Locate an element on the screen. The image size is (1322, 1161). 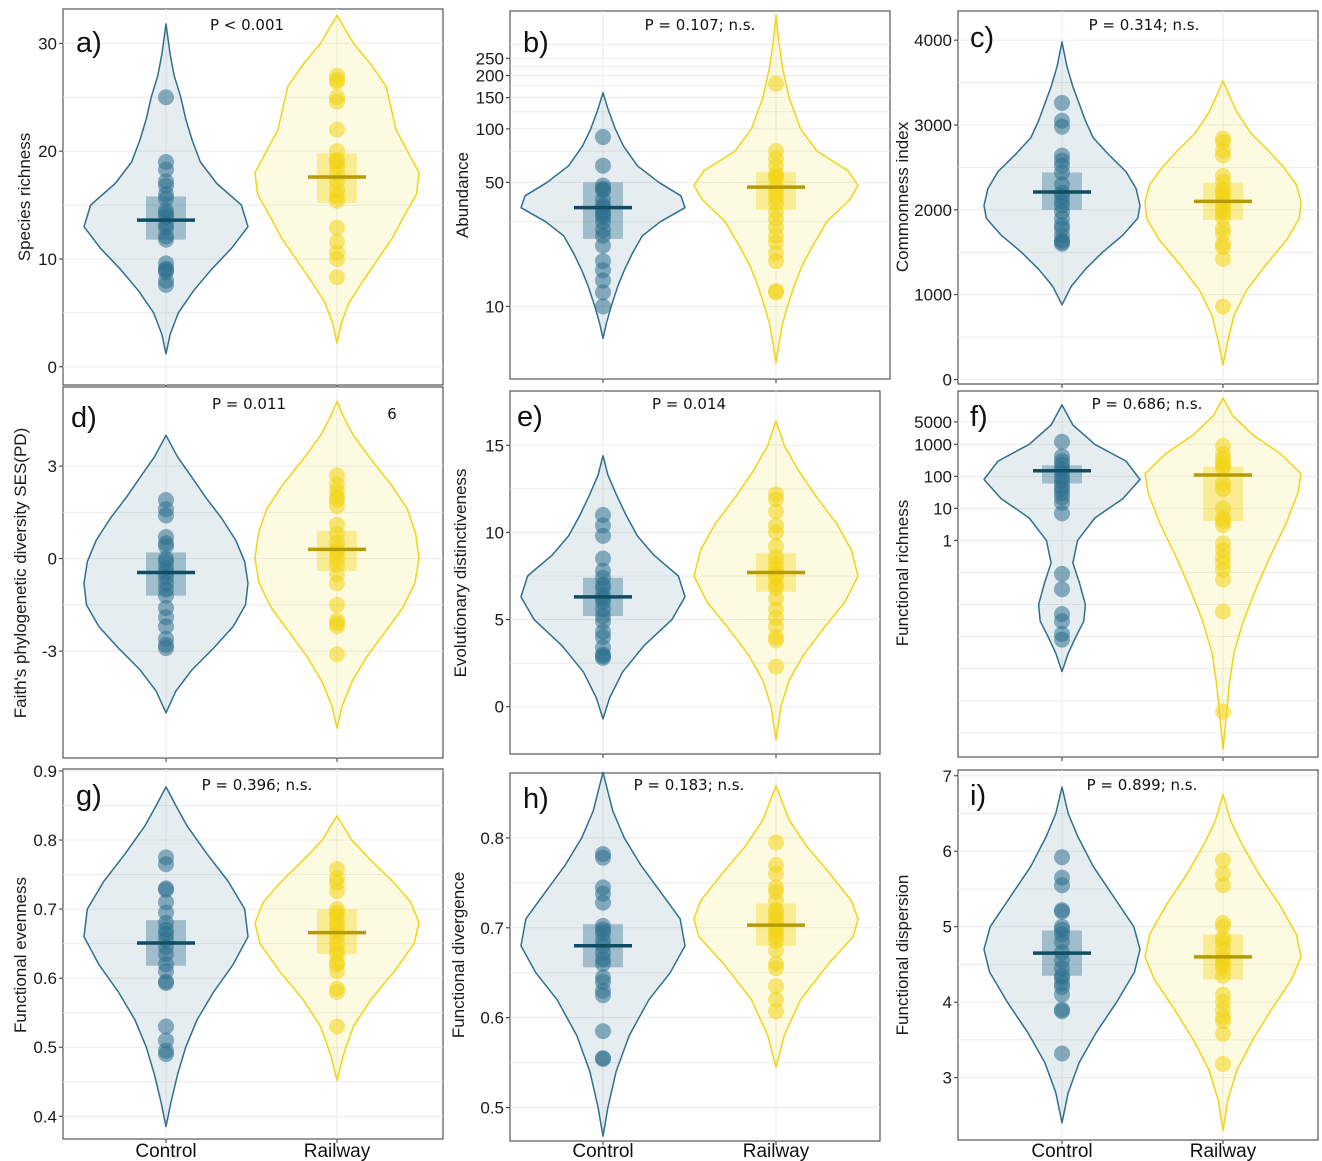
panel-letter: c) is located at coordinates (982, 38).